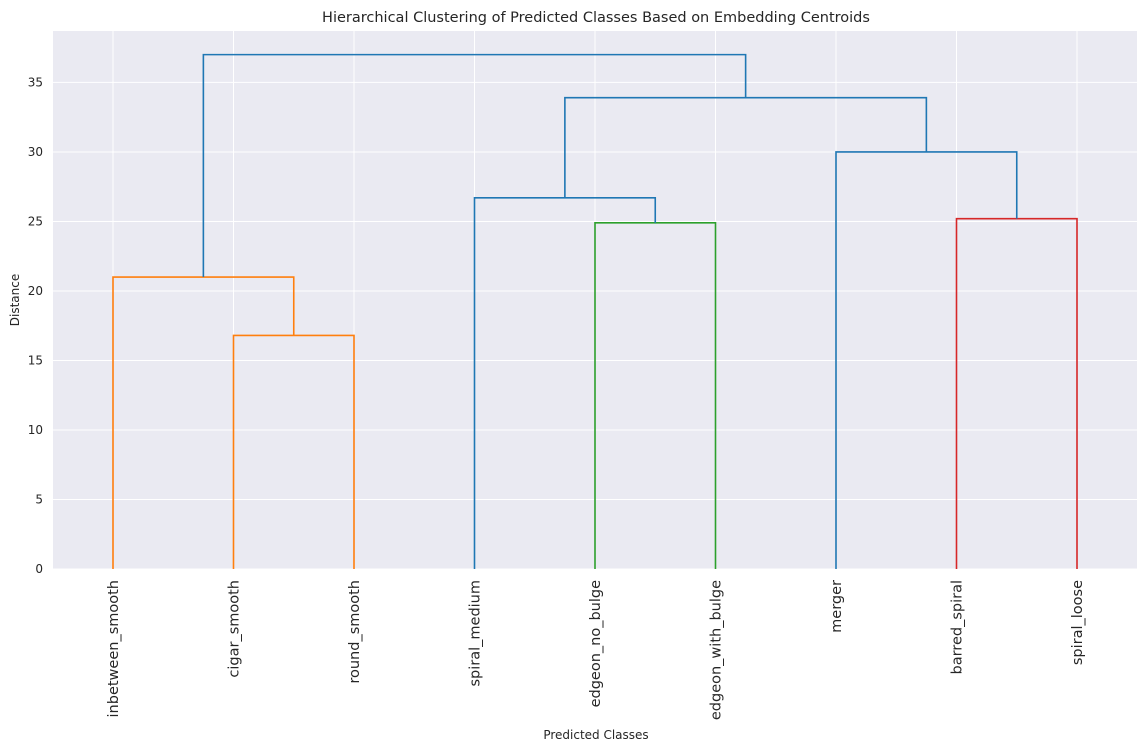  Describe the element at coordinates (837, 606) in the screenshot. I see `x-tick-label-merger: merger` at that location.